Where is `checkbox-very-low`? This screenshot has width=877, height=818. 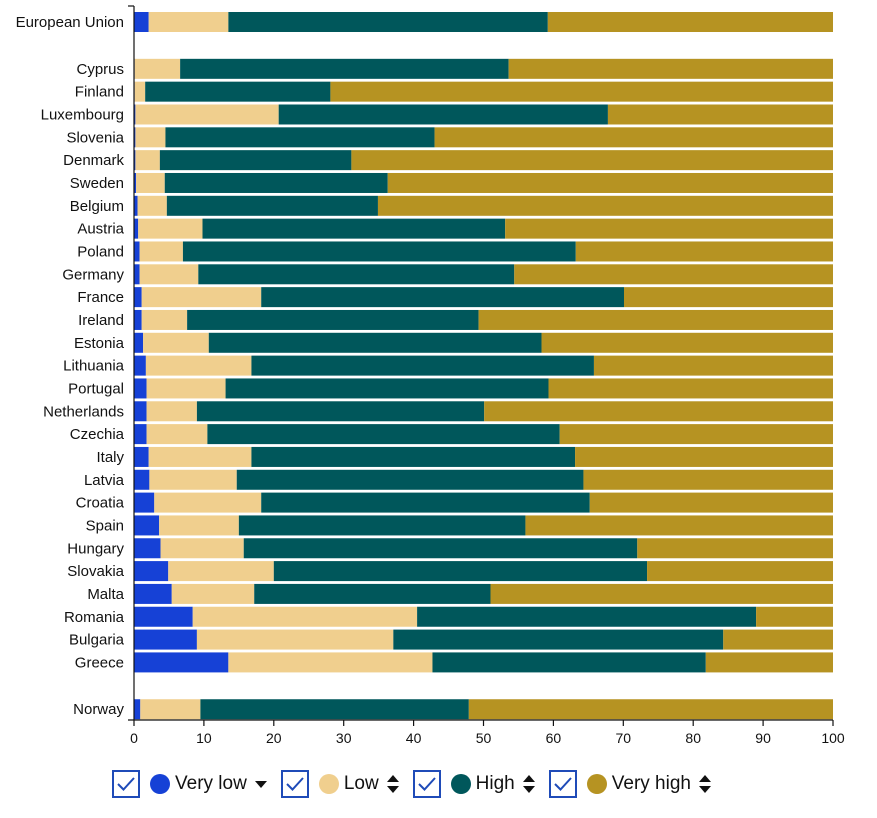 checkbox-very-low is located at coordinates (126, 784).